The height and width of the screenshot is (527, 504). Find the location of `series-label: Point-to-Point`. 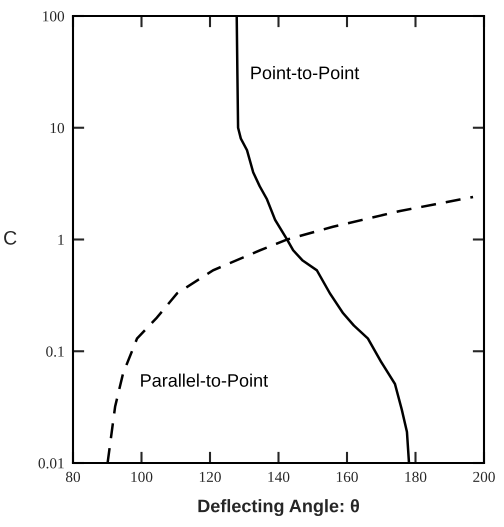

series-label: Point-to-Point is located at coordinates (305, 73).